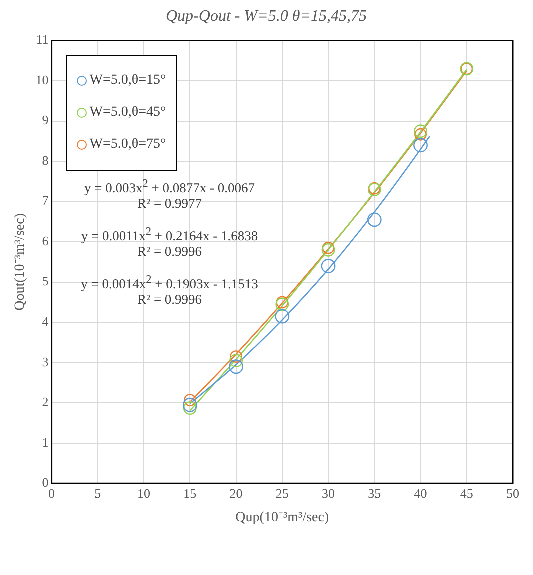 The image size is (533, 575). What do you see at coordinates (170, 235) in the screenshot?
I see `annotation: y = 0.0011x$^{2}$ + 0.2164x - 1.6838` at bounding box center [170, 235].